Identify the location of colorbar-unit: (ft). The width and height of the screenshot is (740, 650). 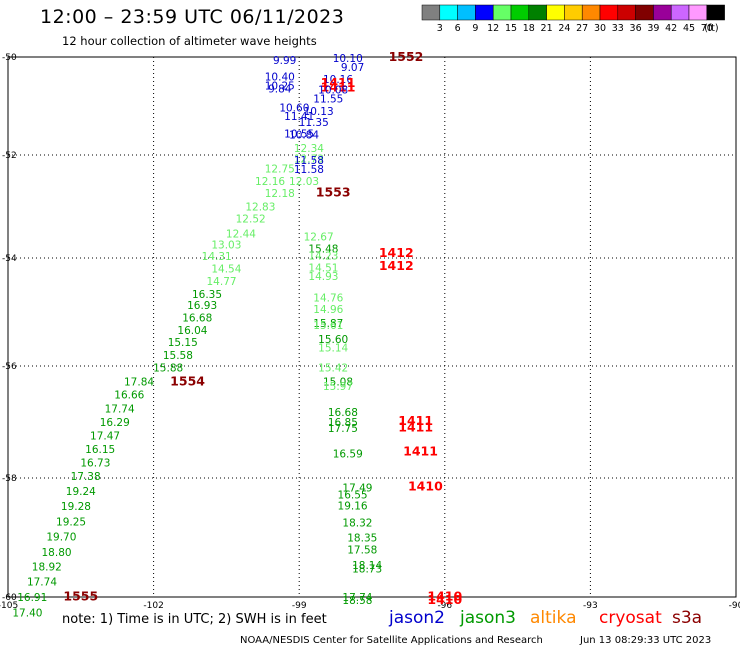
(711, 28).